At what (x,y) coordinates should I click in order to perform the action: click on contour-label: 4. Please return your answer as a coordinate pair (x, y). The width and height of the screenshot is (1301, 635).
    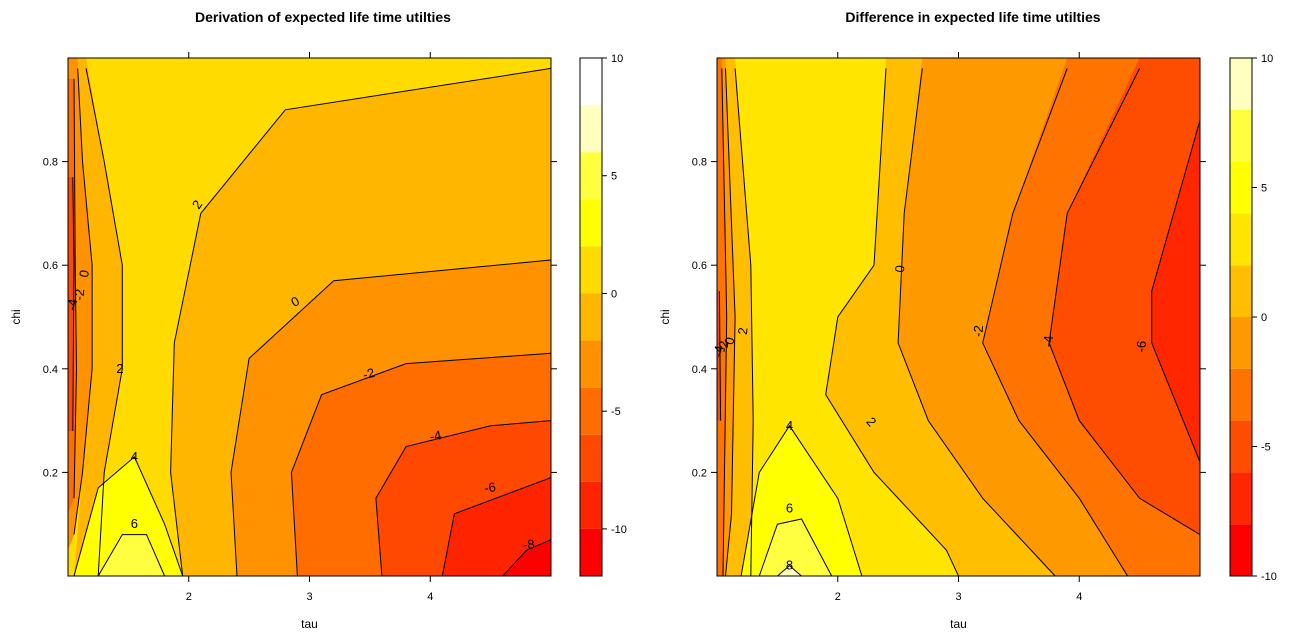
    Looking at the image, I should click on (134, 456).